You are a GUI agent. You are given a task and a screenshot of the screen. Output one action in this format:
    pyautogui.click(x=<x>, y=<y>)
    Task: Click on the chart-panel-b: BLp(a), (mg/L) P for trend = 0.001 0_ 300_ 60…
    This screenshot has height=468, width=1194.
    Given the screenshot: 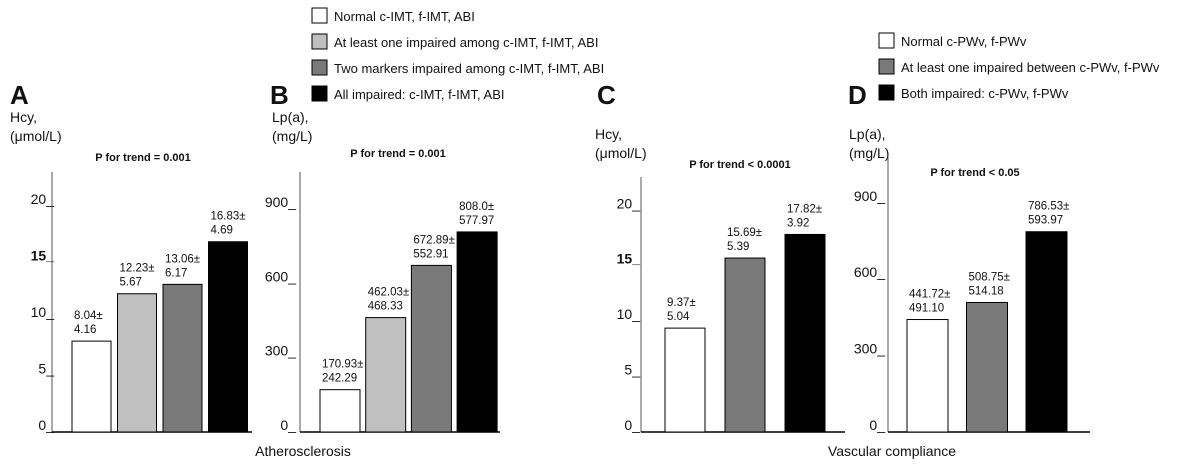 What is the action you would take?
    pyautogui.click(x=382, y=256)
    